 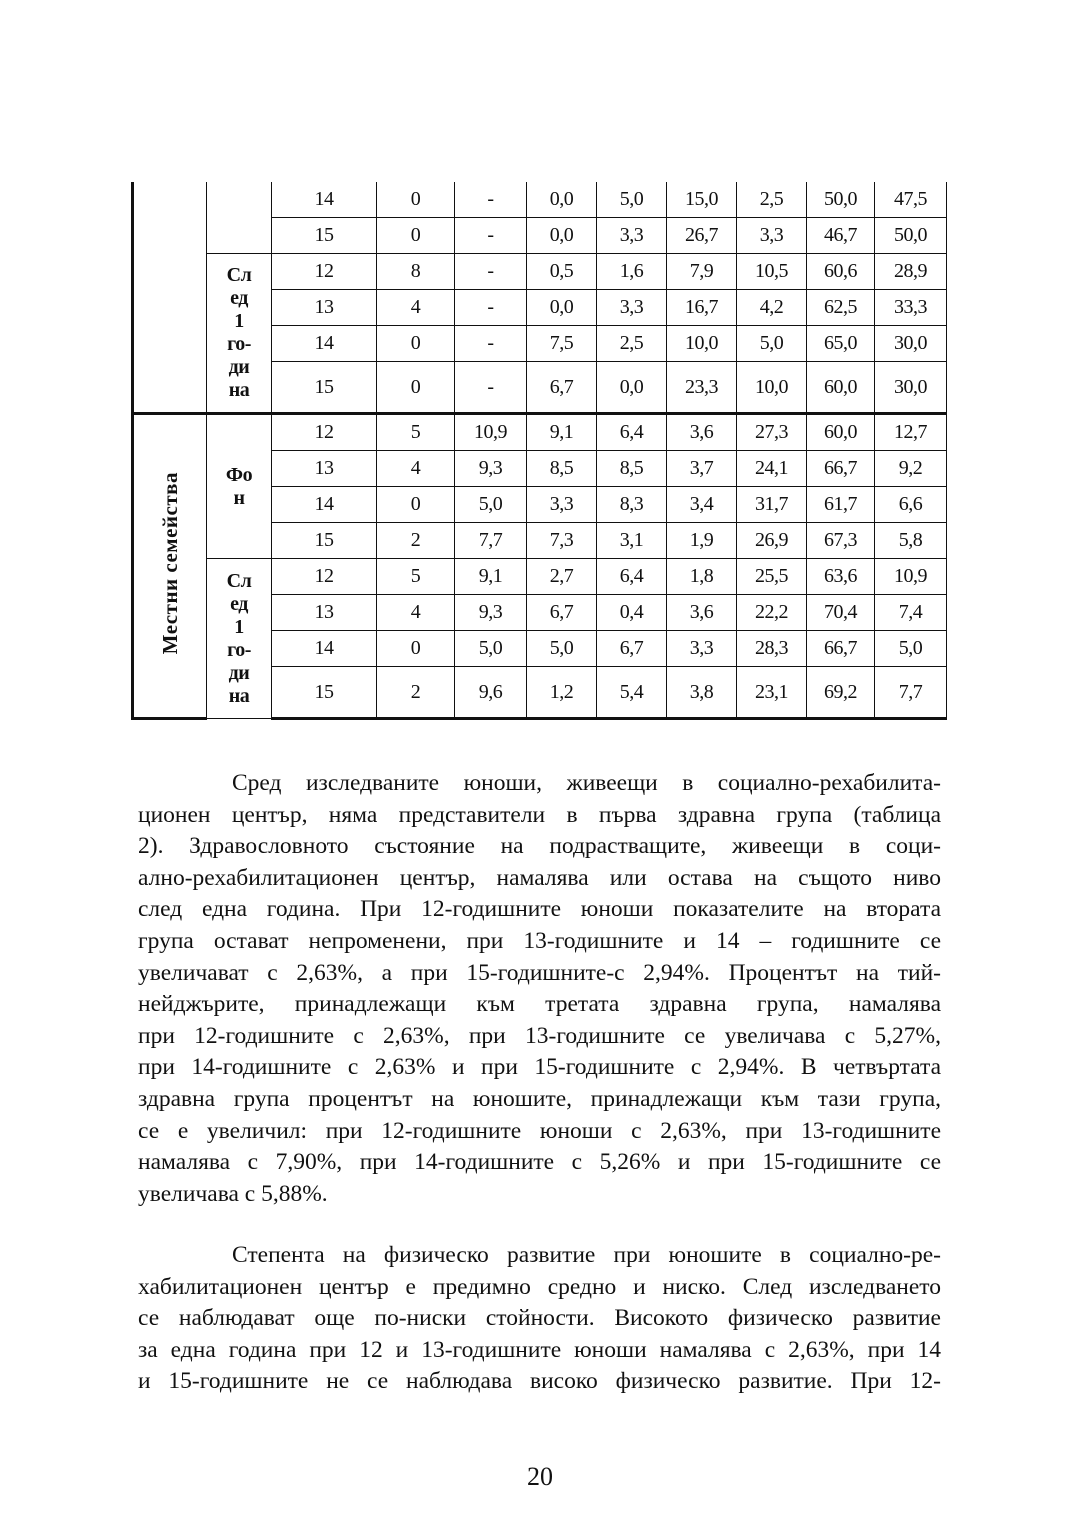 I want to click on table-cell: 25,5, so click(x=771, y=576).